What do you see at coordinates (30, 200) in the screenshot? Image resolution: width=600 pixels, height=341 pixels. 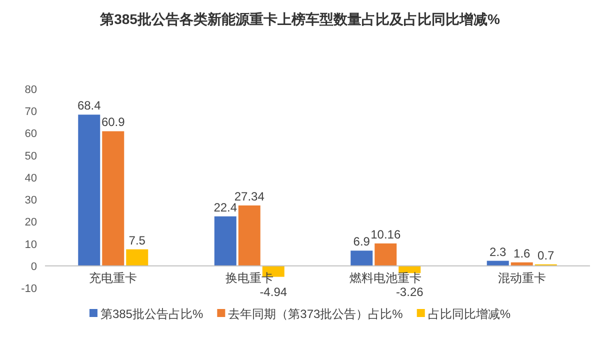 I see `y-tick-label: 30` at bounding box center [30, 200].